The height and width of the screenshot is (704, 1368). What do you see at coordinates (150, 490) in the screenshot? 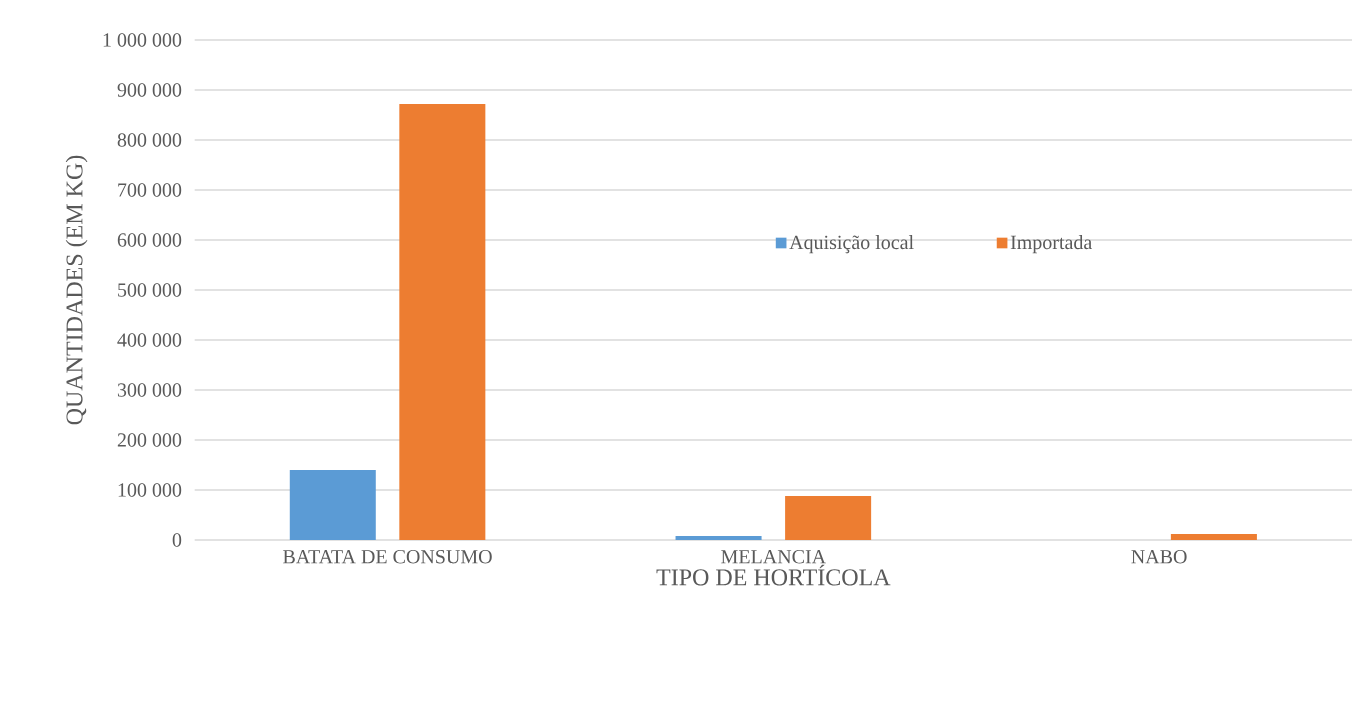
I see `y-tick-label: 100 000` at bounding box center [150, 490].